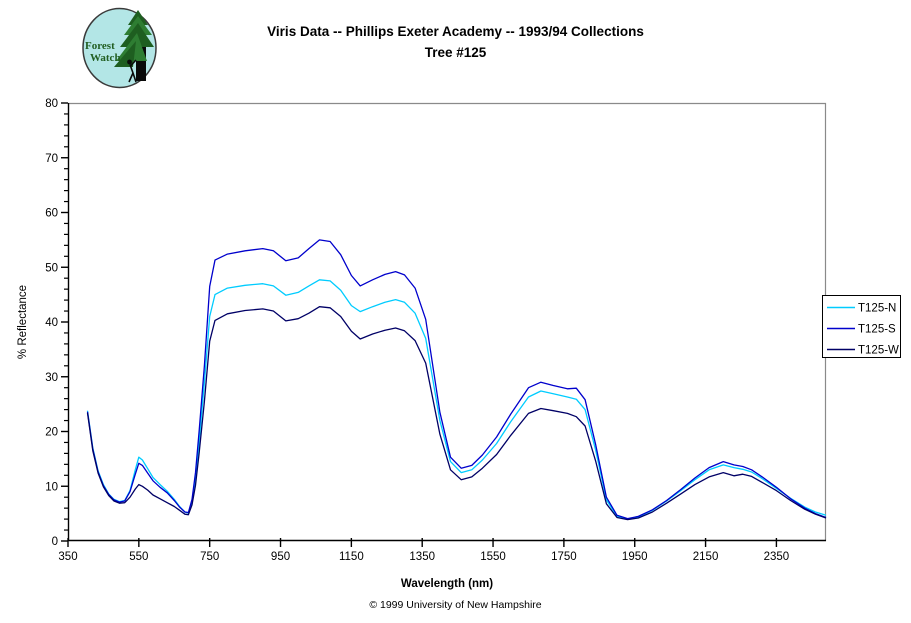 This screenshot has height=623, width=911. I want to click on title-line-2: Tree #125, so click(455, 52).